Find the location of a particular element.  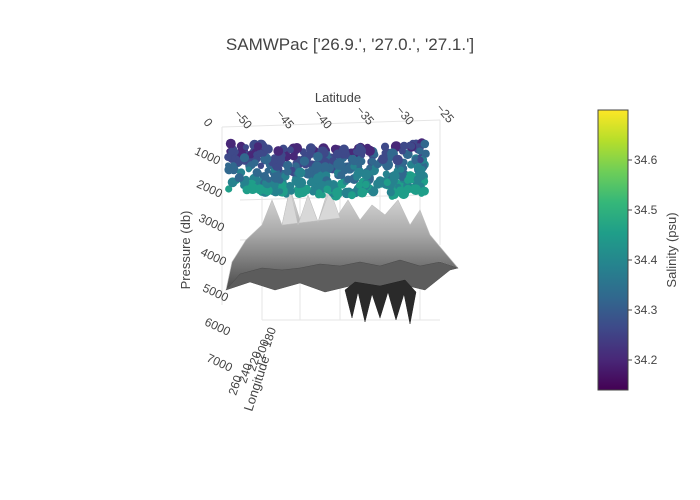

longitude-axis: 260 240 220 200 180 Longitude is located at coordinates (253, 369).